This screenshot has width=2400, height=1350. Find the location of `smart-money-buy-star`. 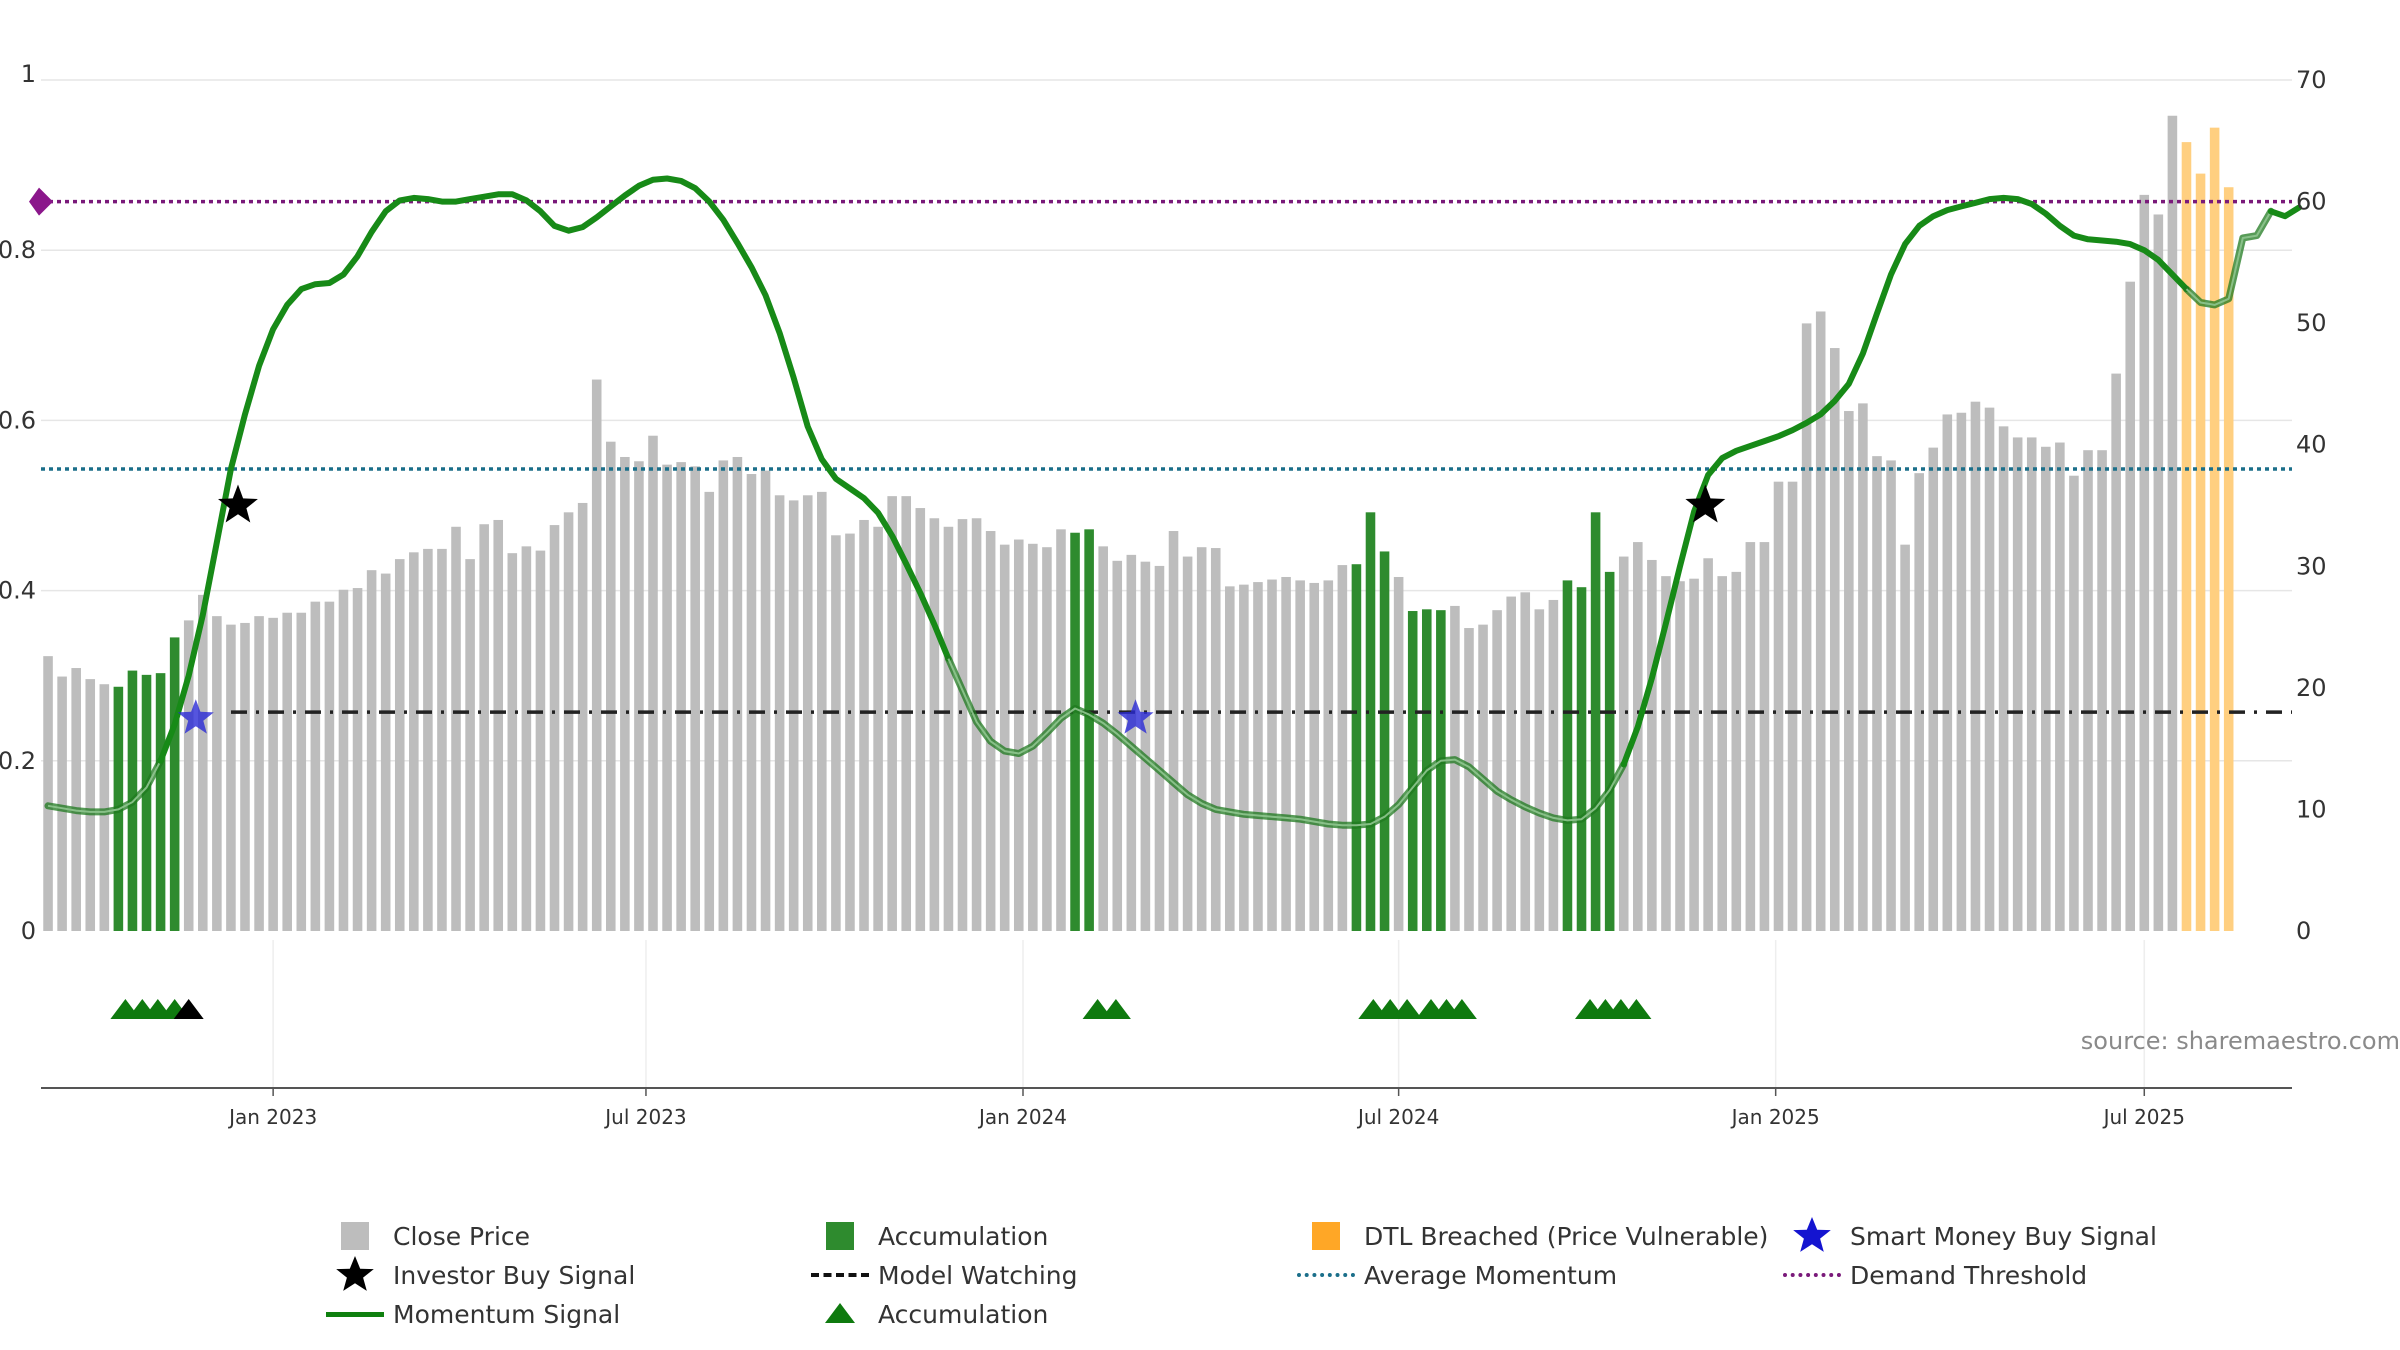

smart-money-buy-star is located at coordinates (195, 716).